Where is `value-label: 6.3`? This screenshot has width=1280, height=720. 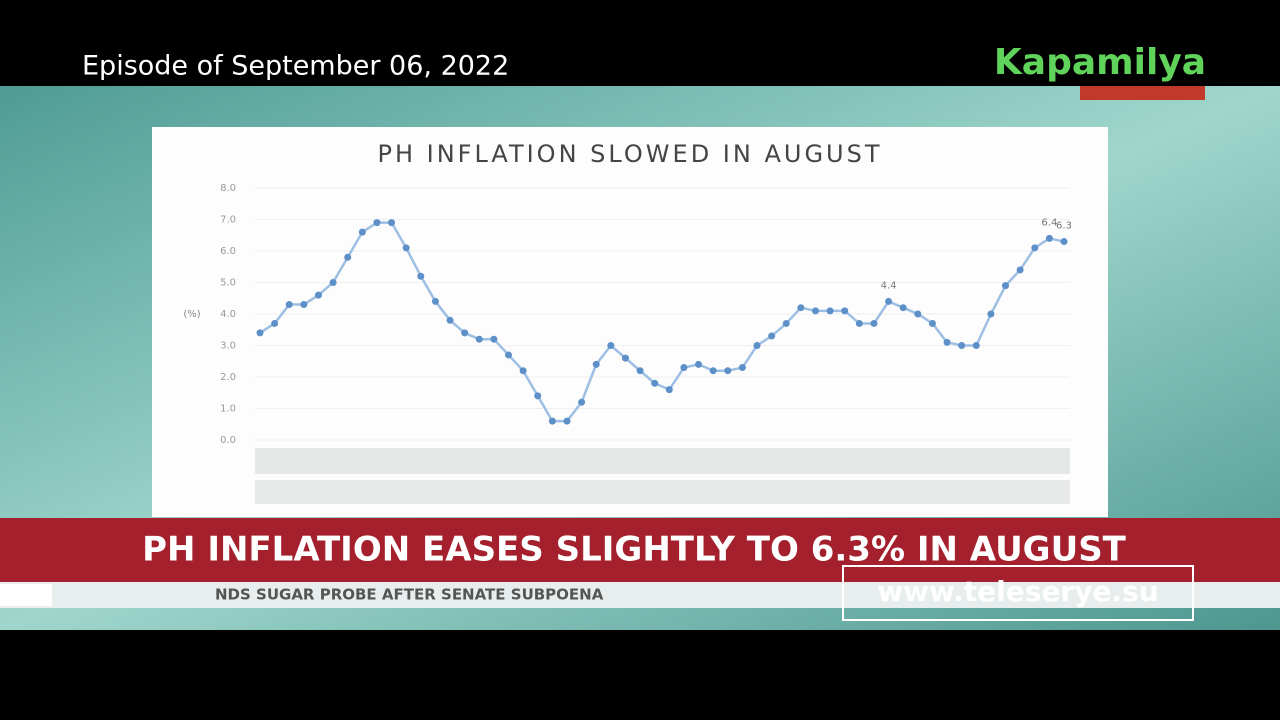 value-label: 6.3 is located at coordinates (1064, 226).